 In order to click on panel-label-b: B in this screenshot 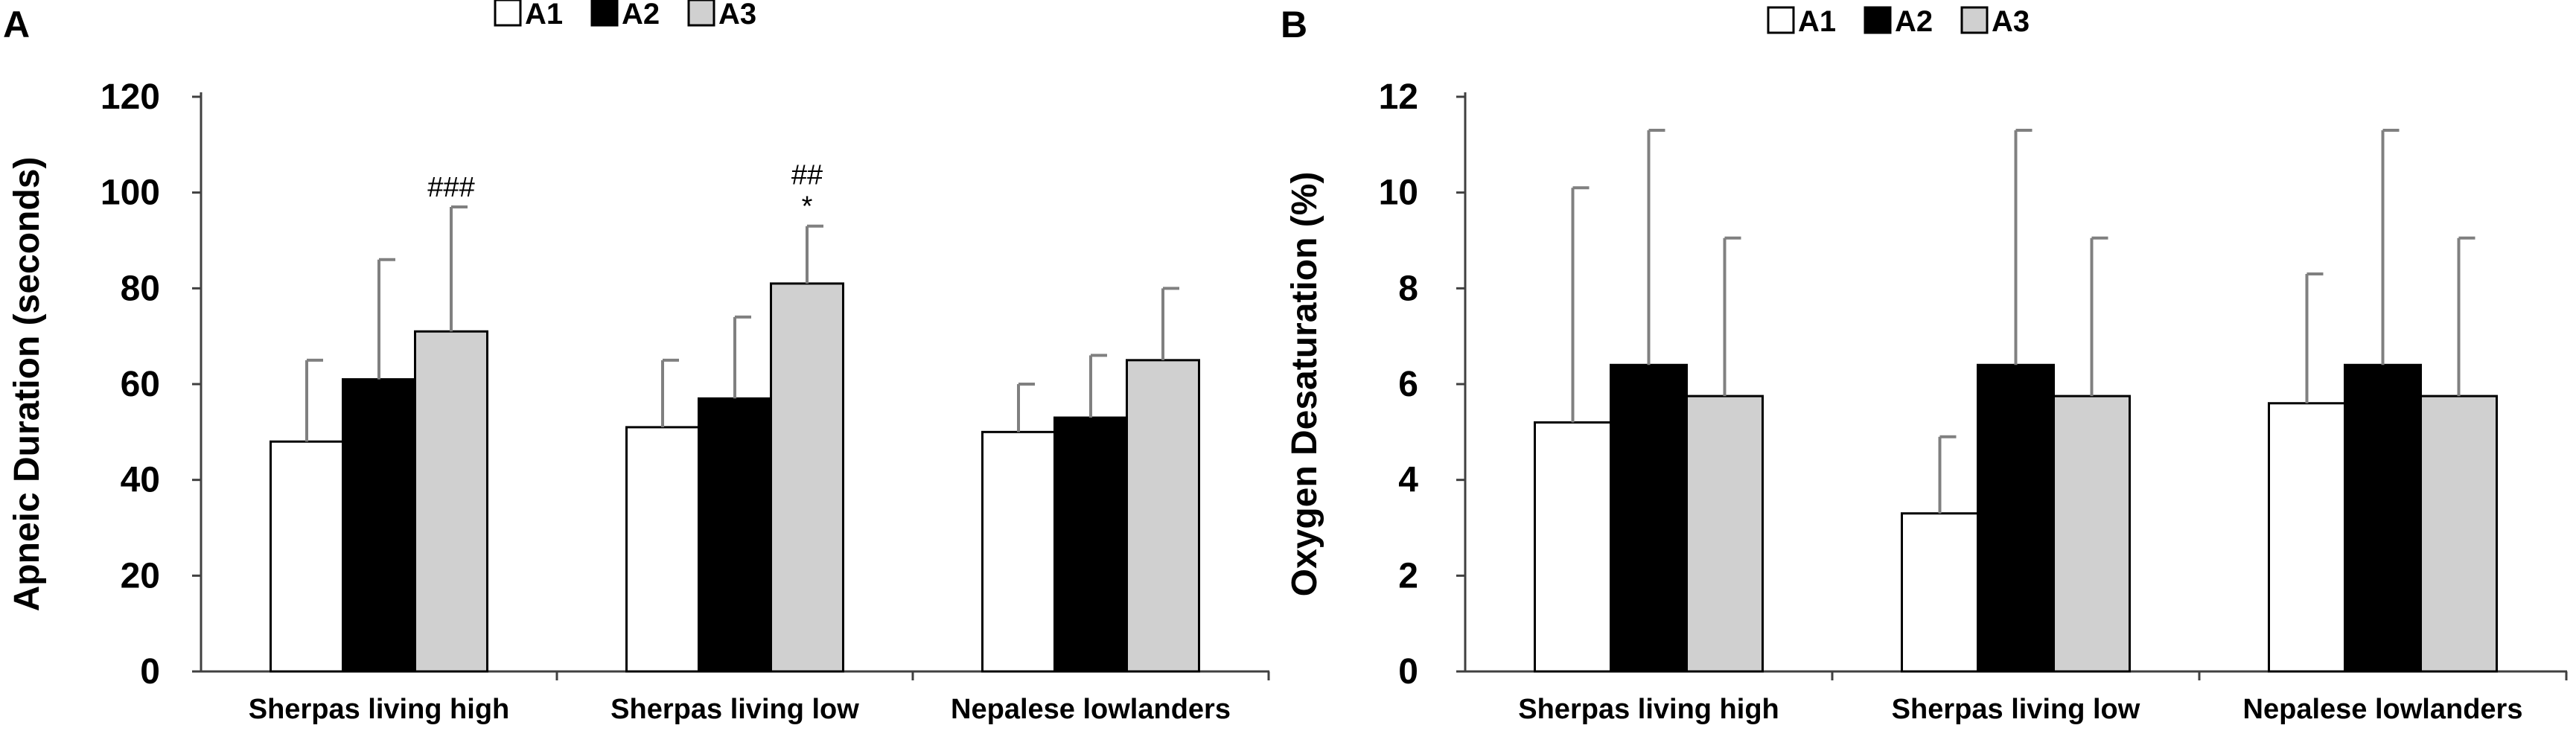, I will do `click(1294, 24)`.